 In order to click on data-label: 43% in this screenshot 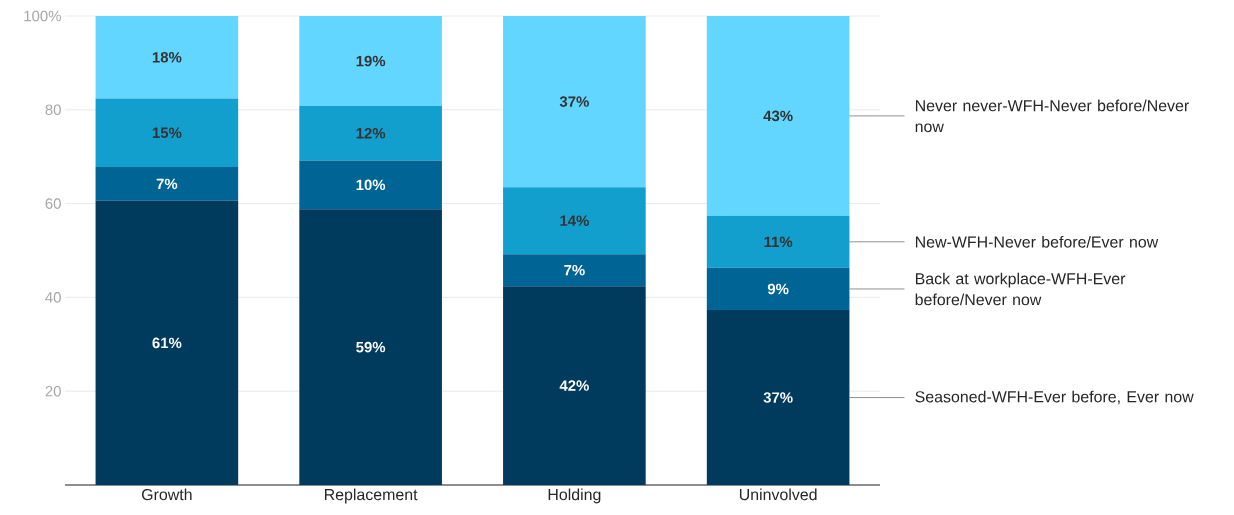, I will do `click(778, 116)`.